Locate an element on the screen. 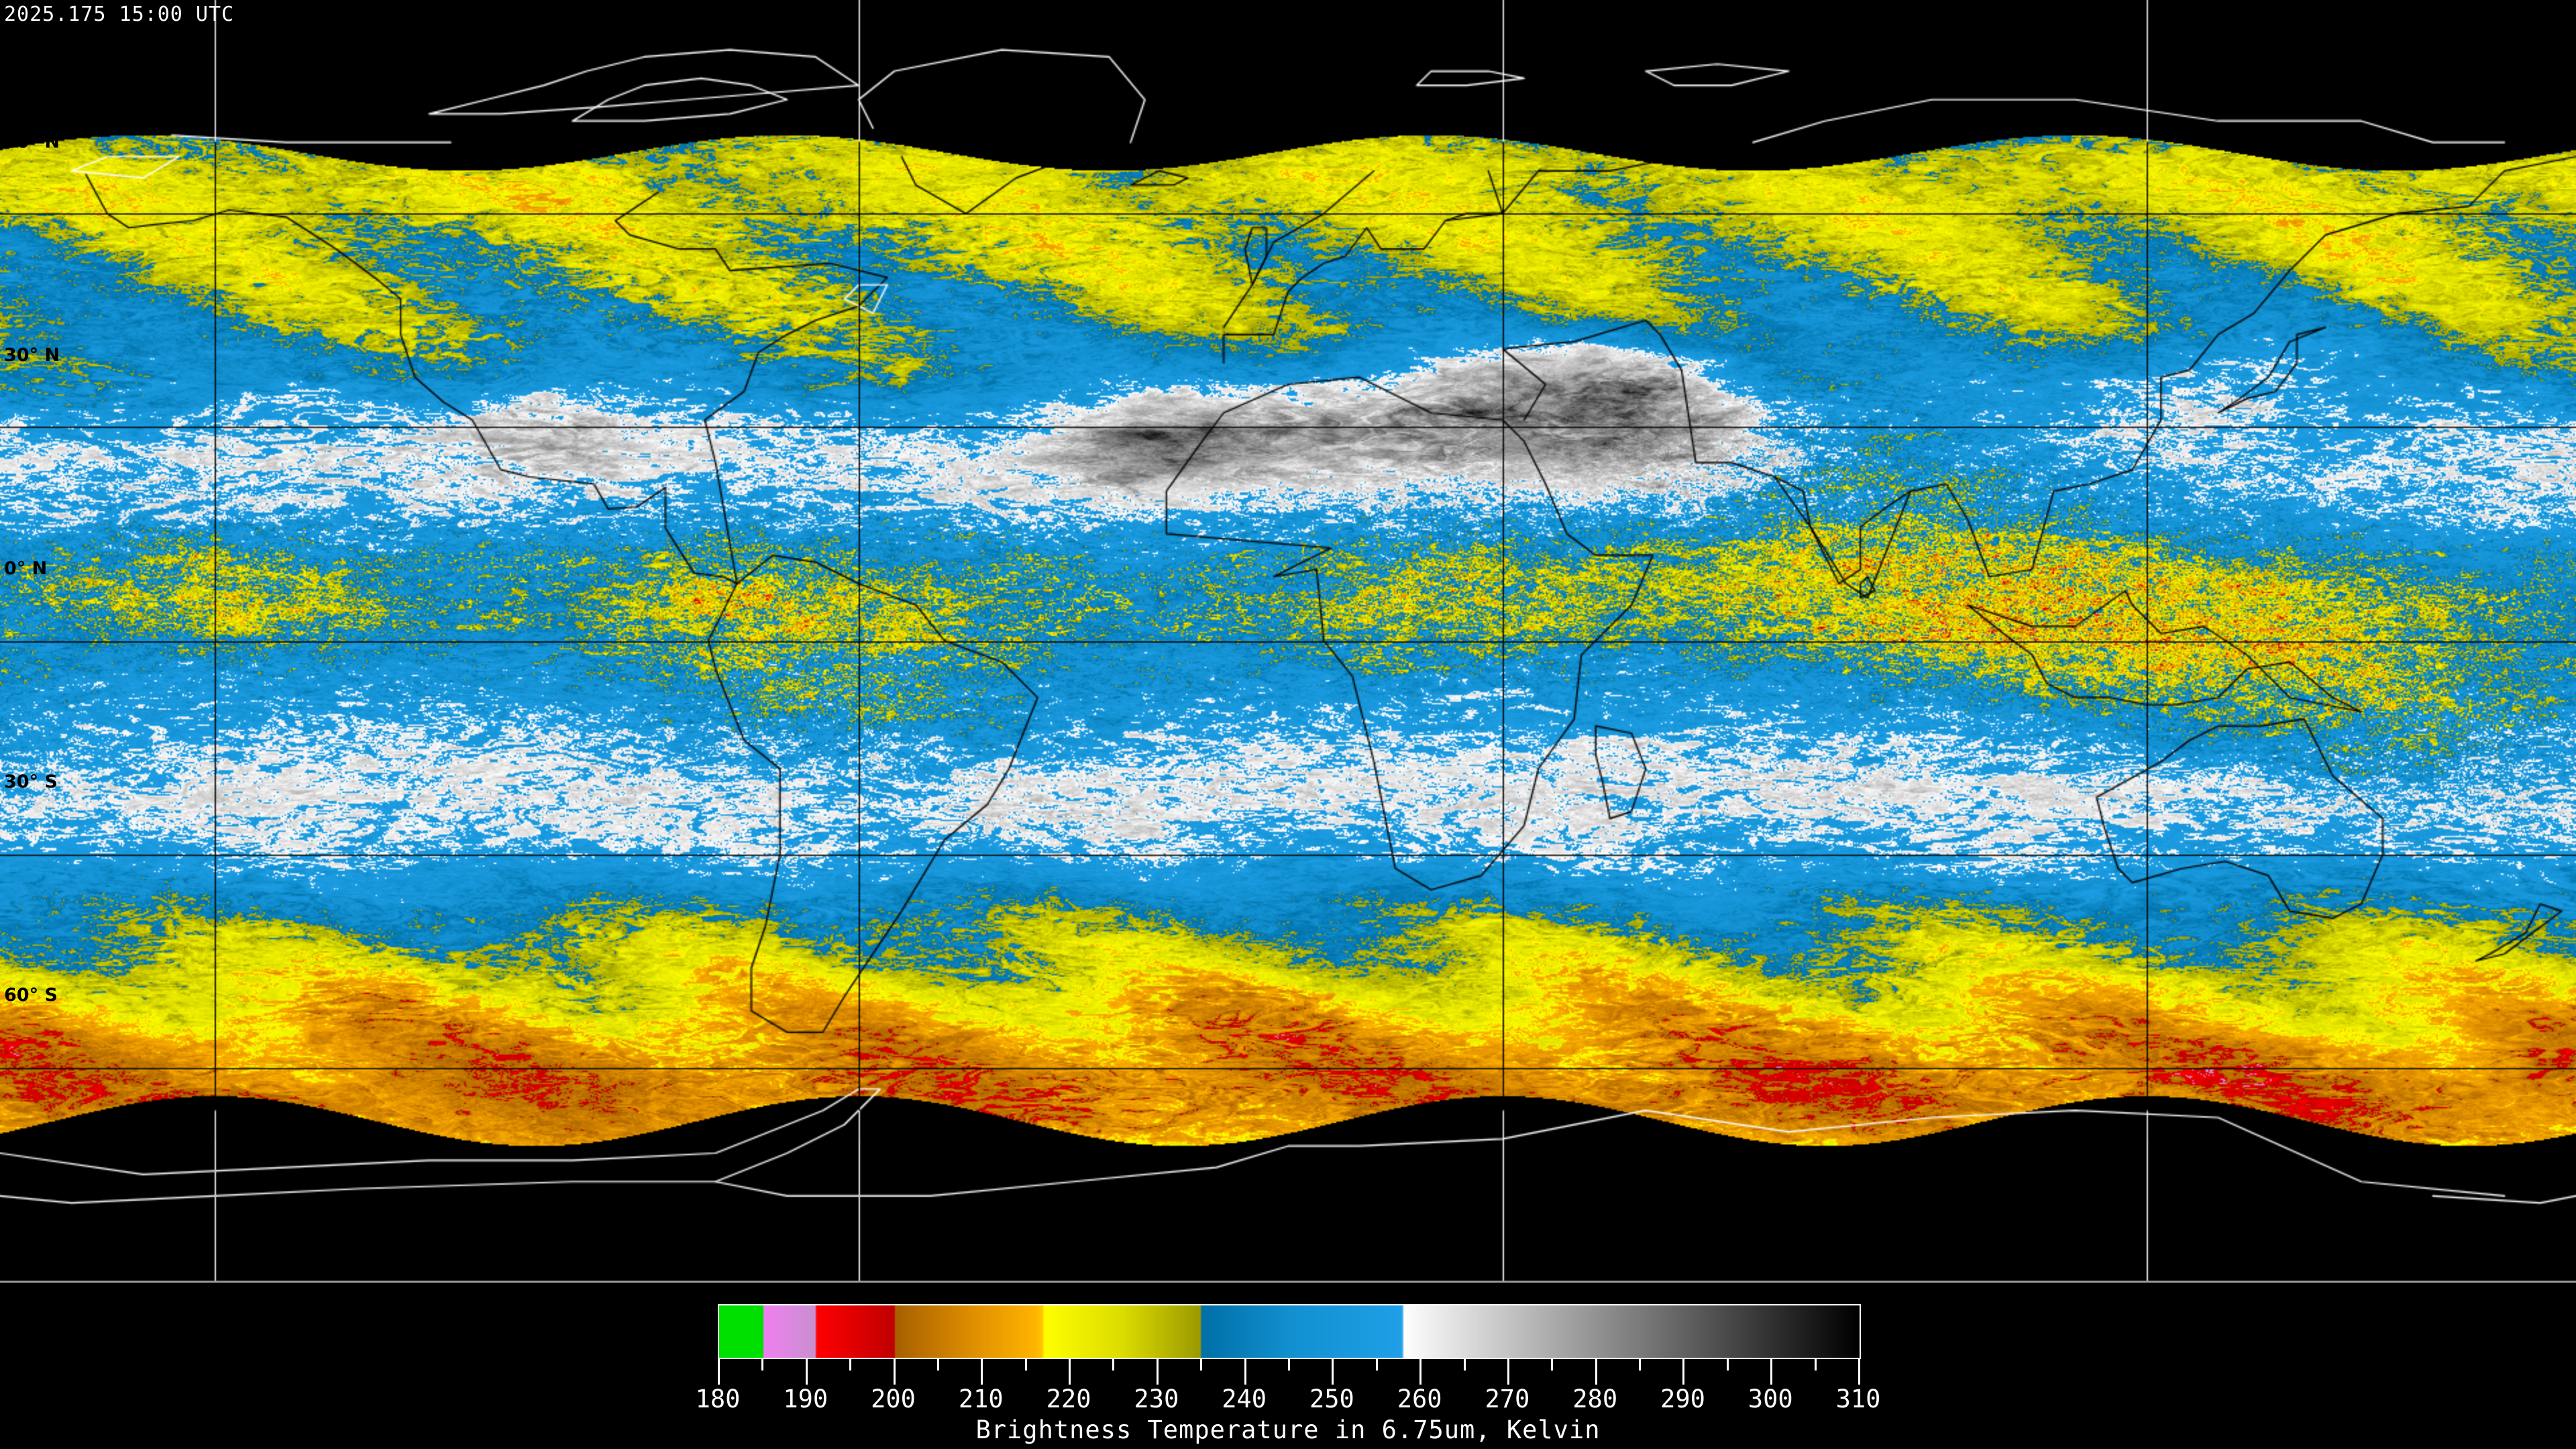 The image size is (2576, 1449). latitude-label-60s: 60° S is located at coordinates (31, 995).